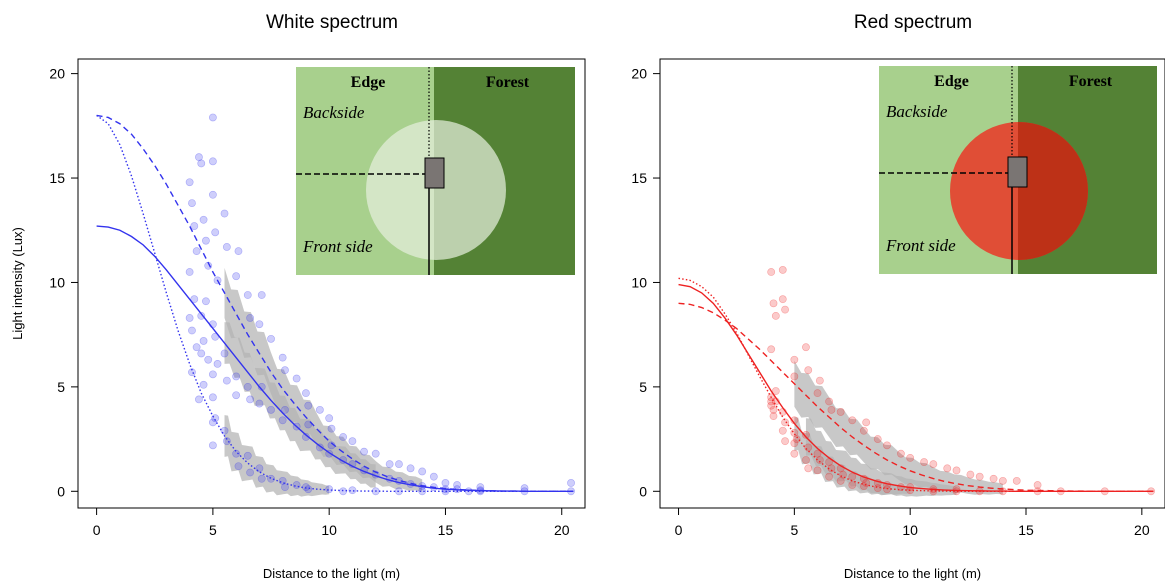 The height and width of the screenshot is (582, 1165). Describe the element at coordinates (913, 22) in the screenshot. I see `chart-title: Red spectrum` at that location.